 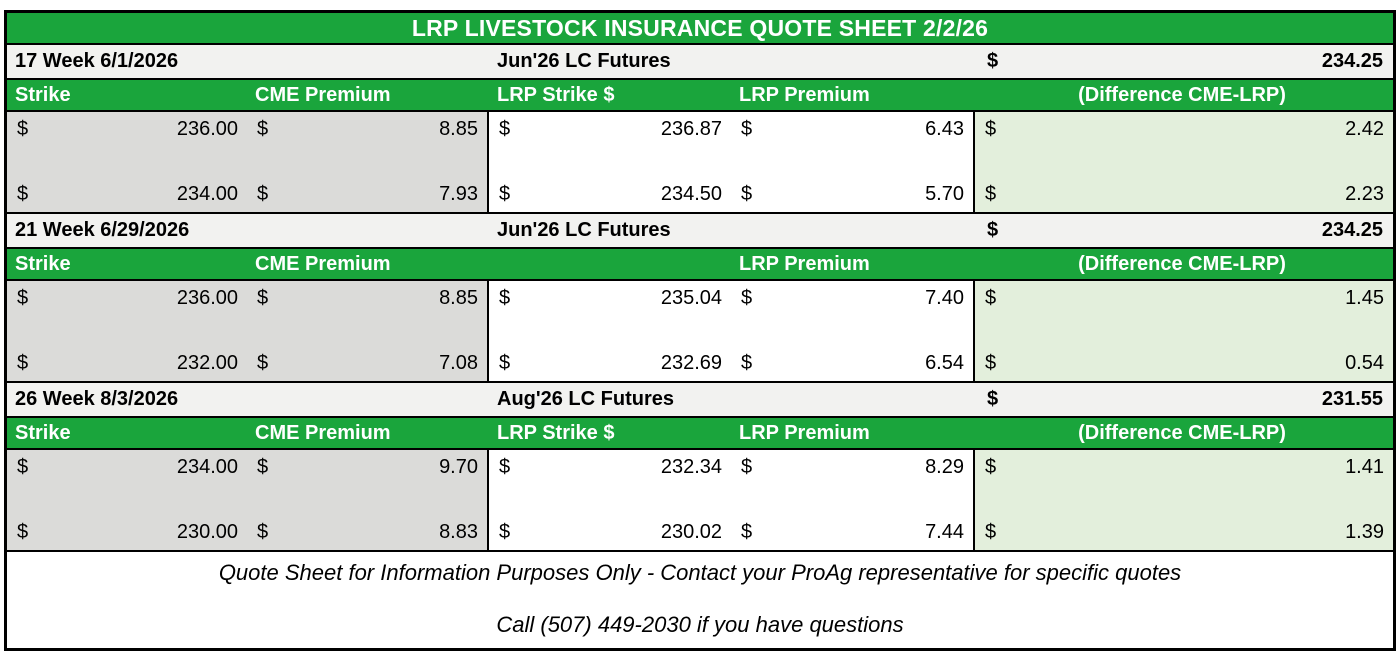 I want to click on difference-value: 1.39, so click(x=1364, y=531).